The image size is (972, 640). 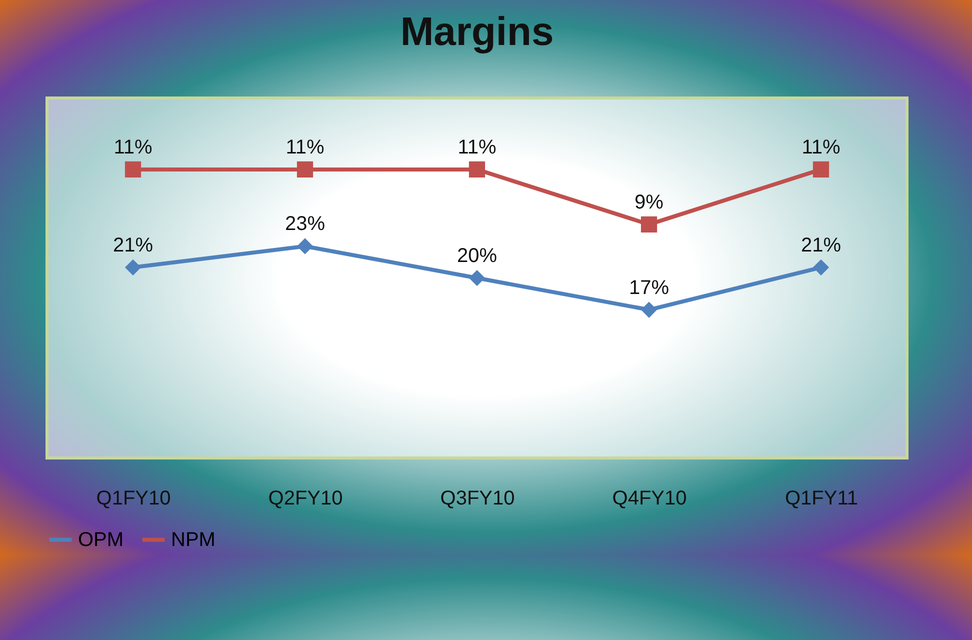 I want to click on x-tick-label: Q1FY11, so click(x=821, y=499).